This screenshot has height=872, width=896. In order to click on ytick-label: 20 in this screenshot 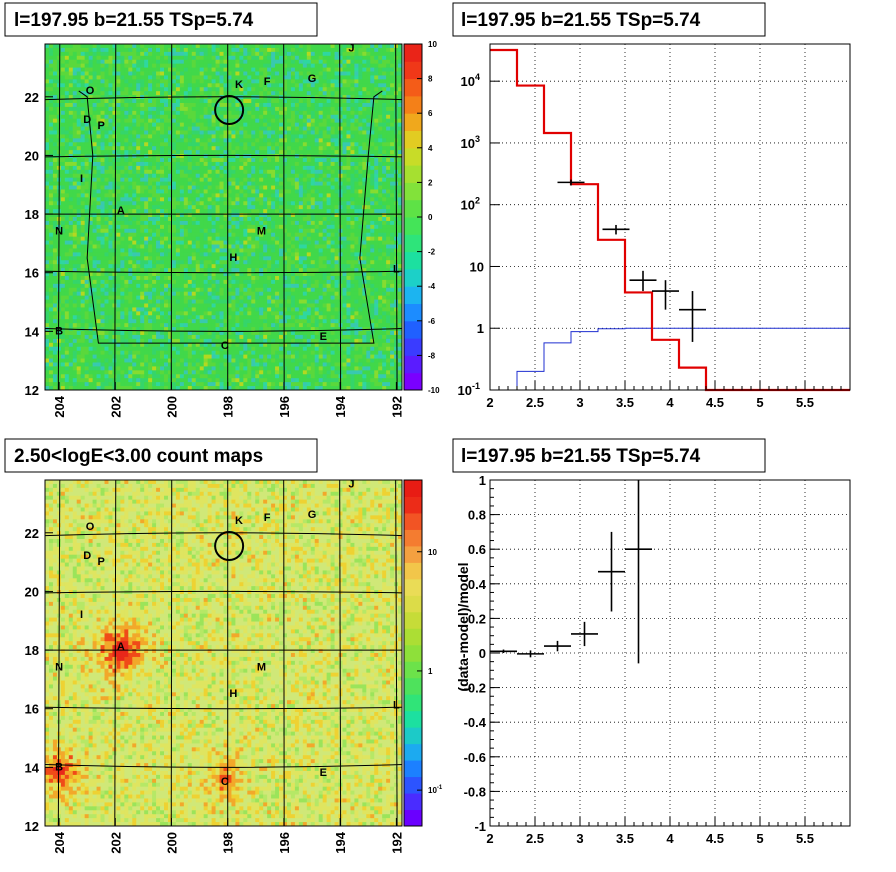, I will do `click(32, 591)`.